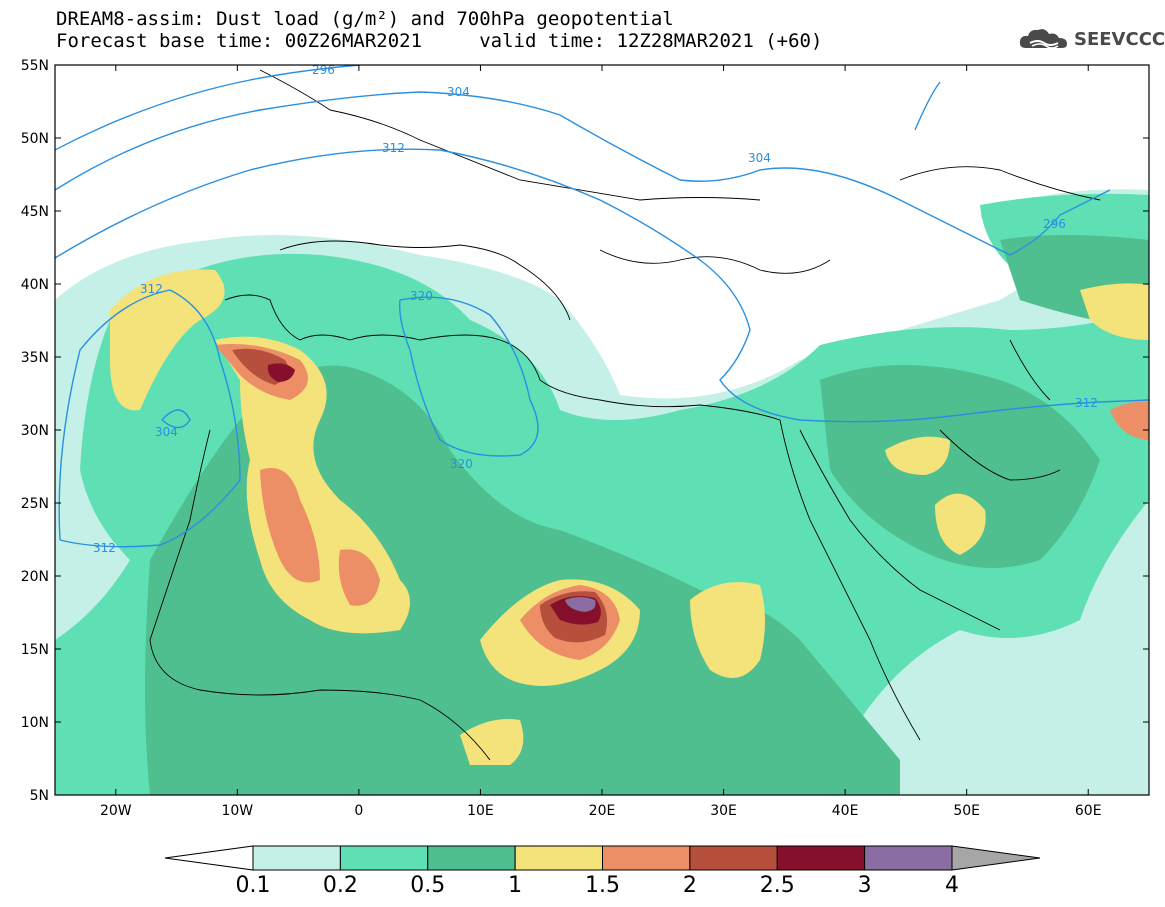 This screenshot has width=1165, height=907. I want to click on colorbar-label: 3, so click(865, 885).